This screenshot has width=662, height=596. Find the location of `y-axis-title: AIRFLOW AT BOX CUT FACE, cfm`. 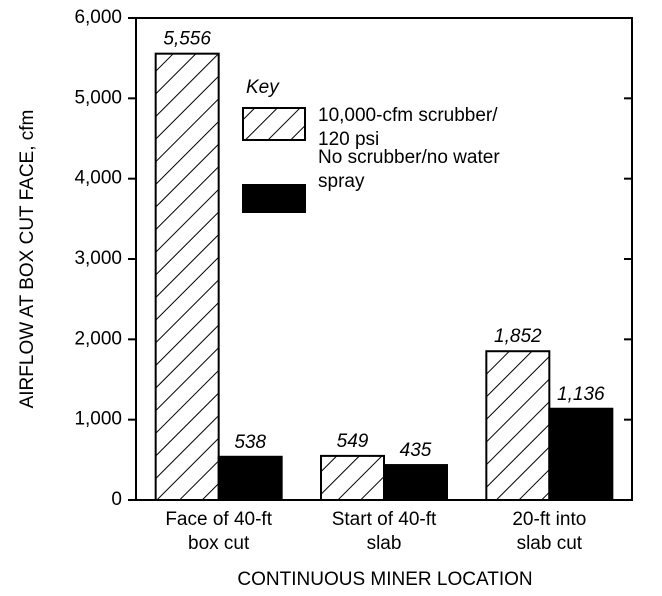

y-axis-title: AIRFLOW AT BOX CUT FACE, cfm is located at coordinates (27, 259).